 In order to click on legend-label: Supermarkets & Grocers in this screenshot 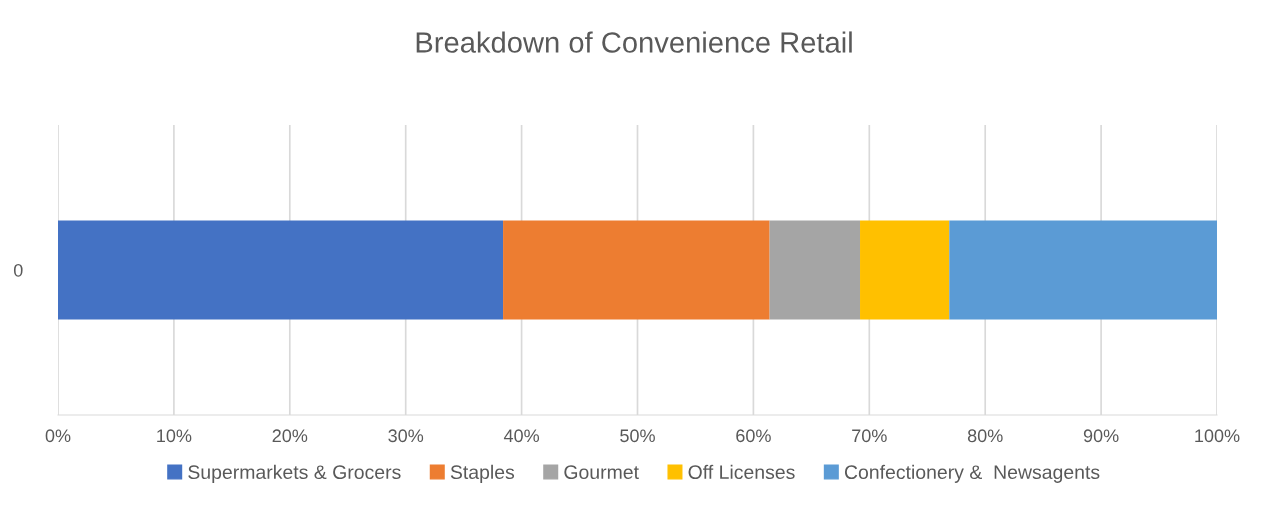, I will do `click(294, 473)`.